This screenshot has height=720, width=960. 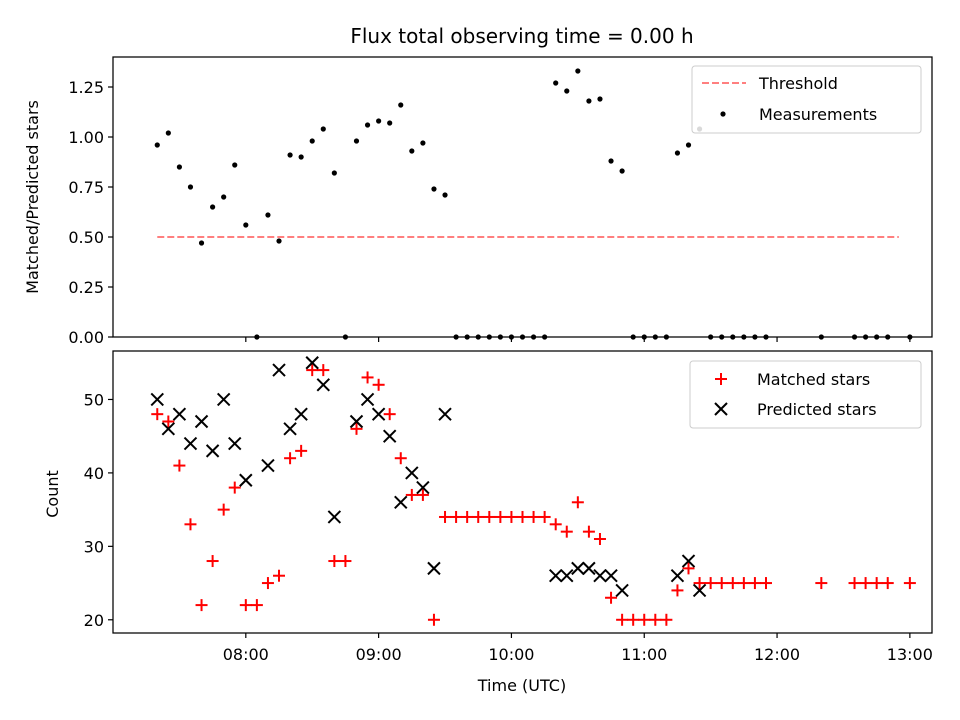 I want to click on bottom-y-tick-label: 50, so click(x=94, y=399).